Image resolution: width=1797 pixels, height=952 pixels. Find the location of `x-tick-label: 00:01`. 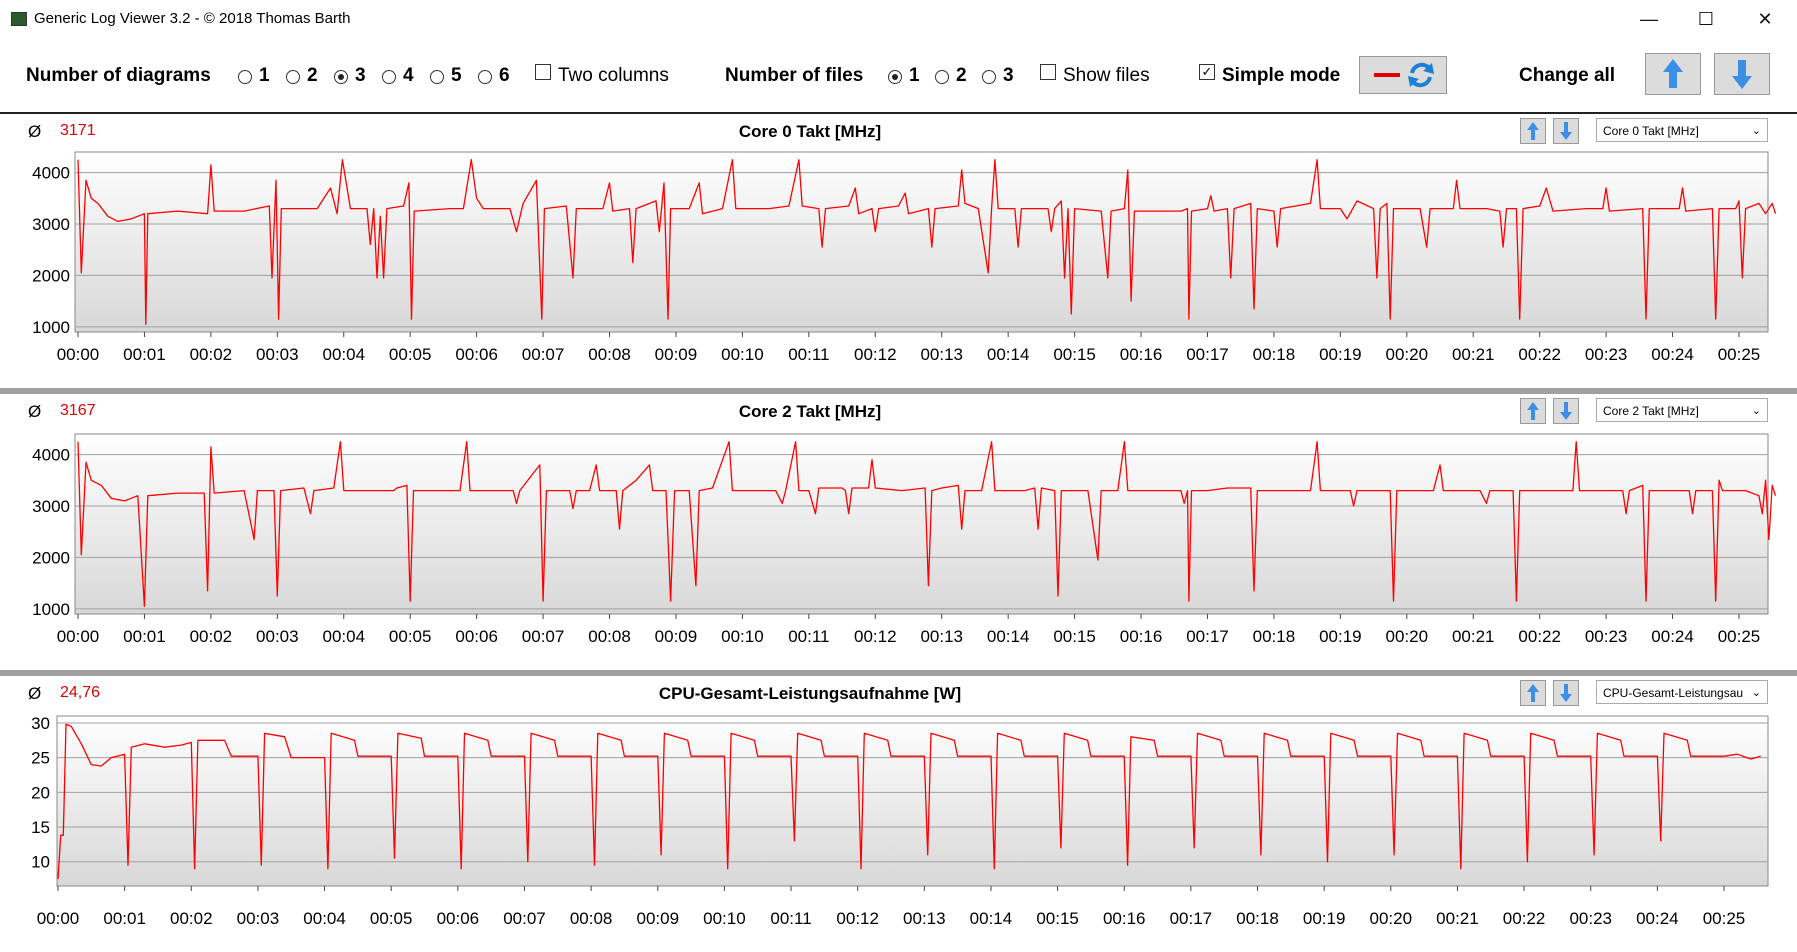

x-tick-label: 00:01 is located at coordinates (124, 918).